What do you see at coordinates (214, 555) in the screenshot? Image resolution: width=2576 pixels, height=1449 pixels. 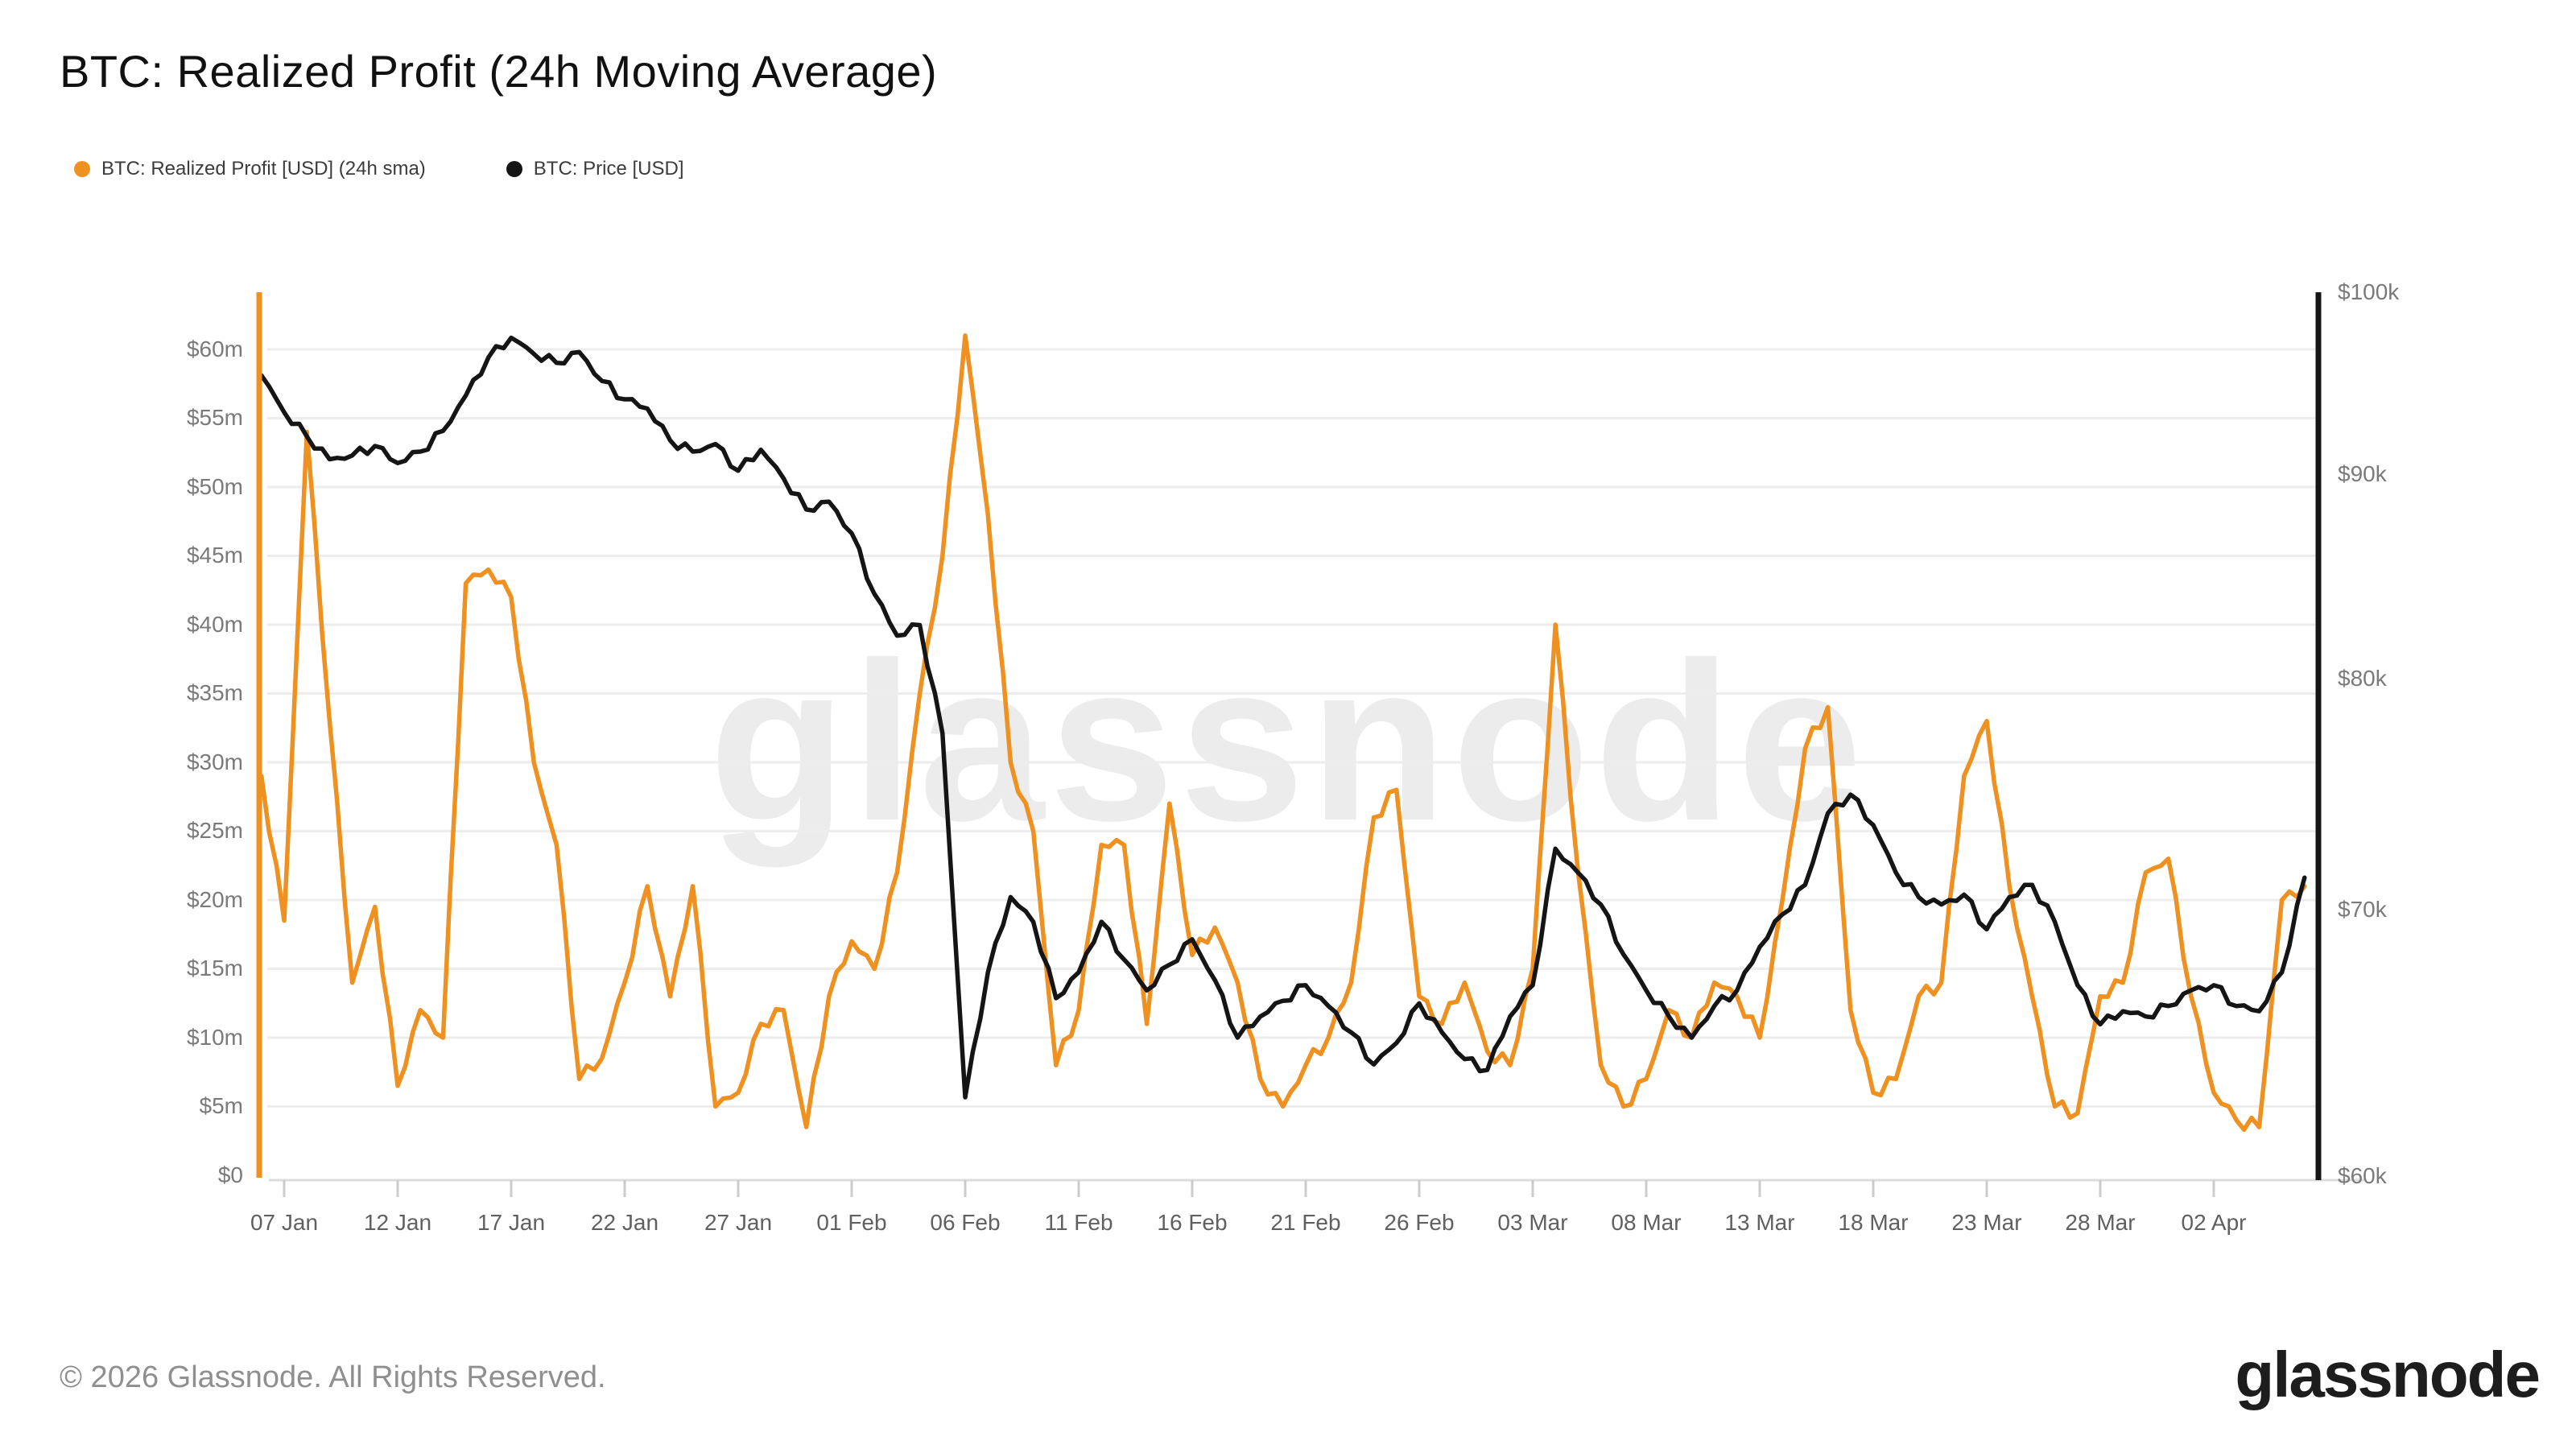 I see `y-left-label-45m: $45m` at bounding box center [214, 555].